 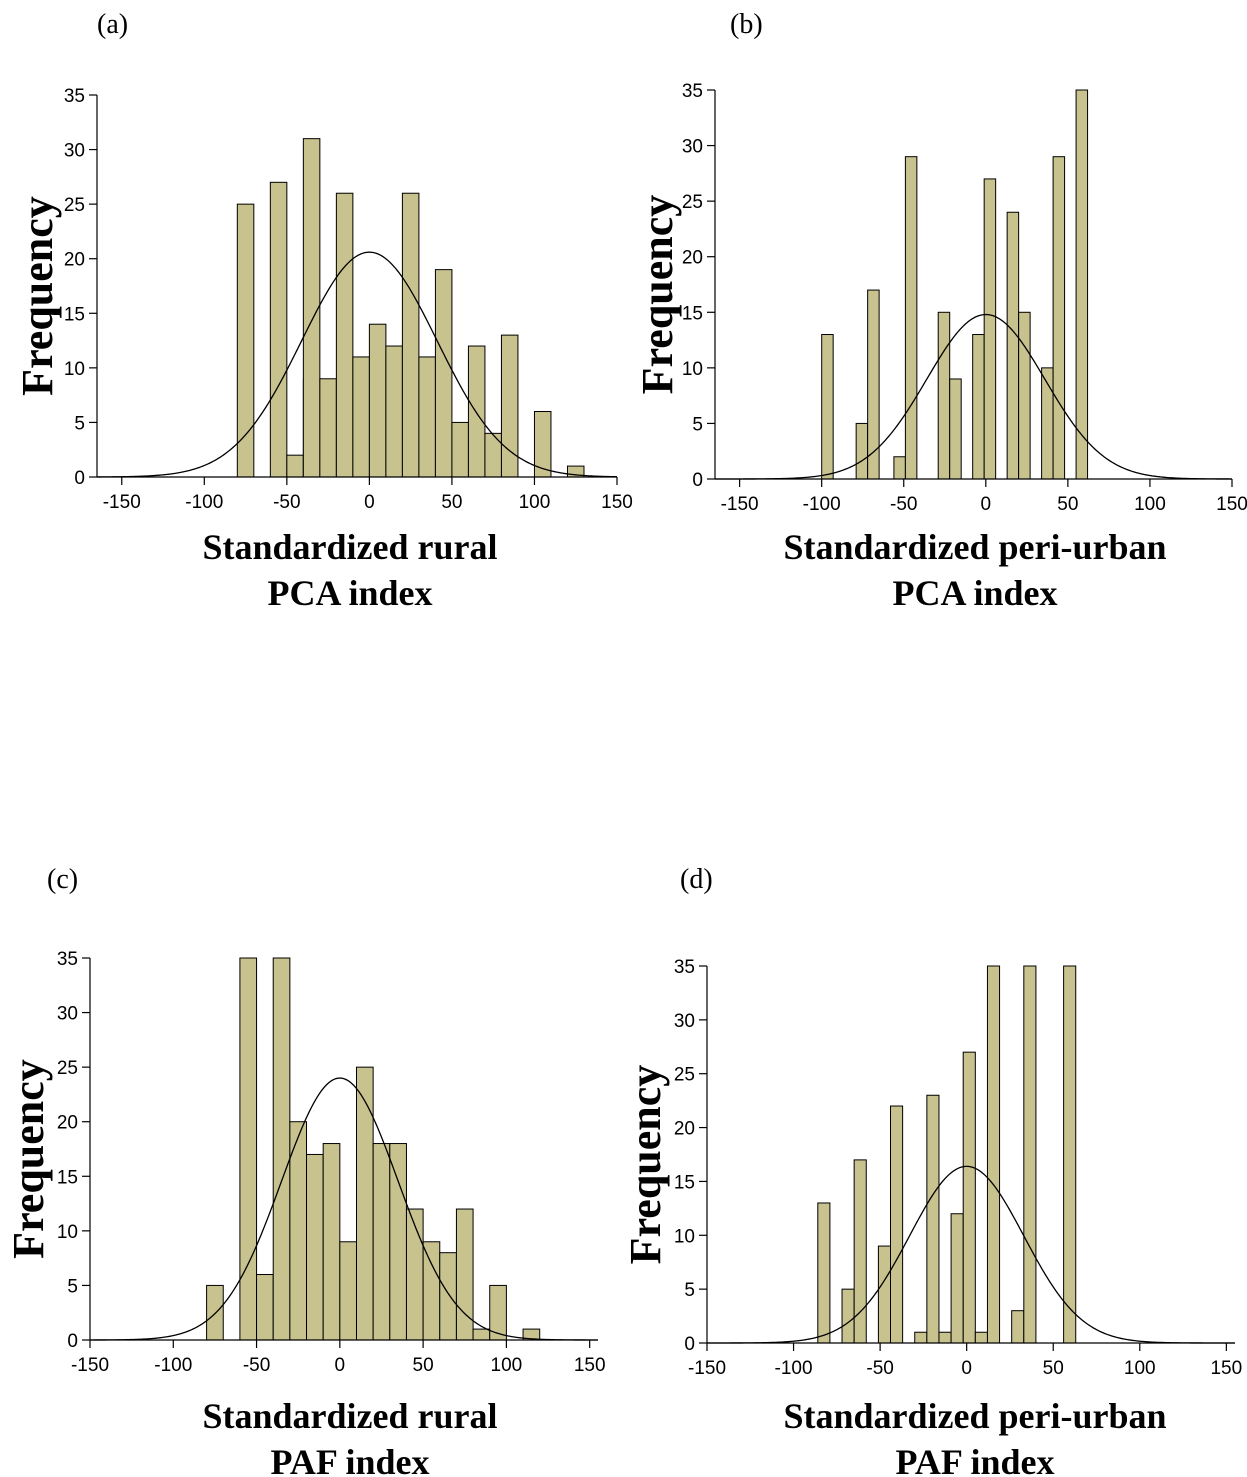 What do you see at coordinates (974, 593) in the screenshot?
I see `x-axis-title-line2: PCA index` at bounding box center [974, 593].